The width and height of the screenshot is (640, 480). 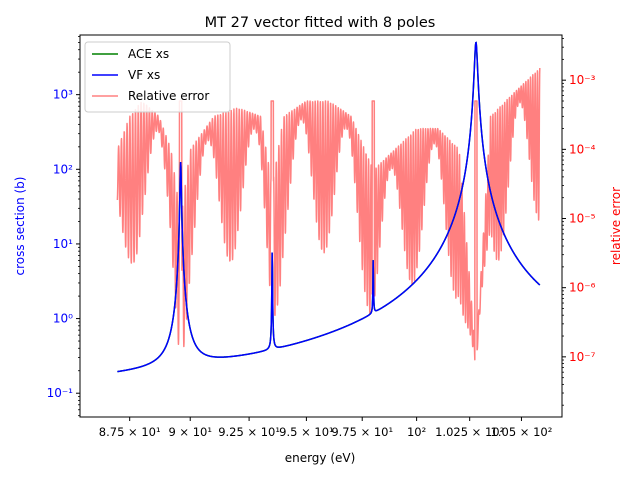 What do you see at coordinates (582, 288) in the screenshot?
I see `y-right-tick-label-1: 10⁻⁶` at bounding box center [582, 288].